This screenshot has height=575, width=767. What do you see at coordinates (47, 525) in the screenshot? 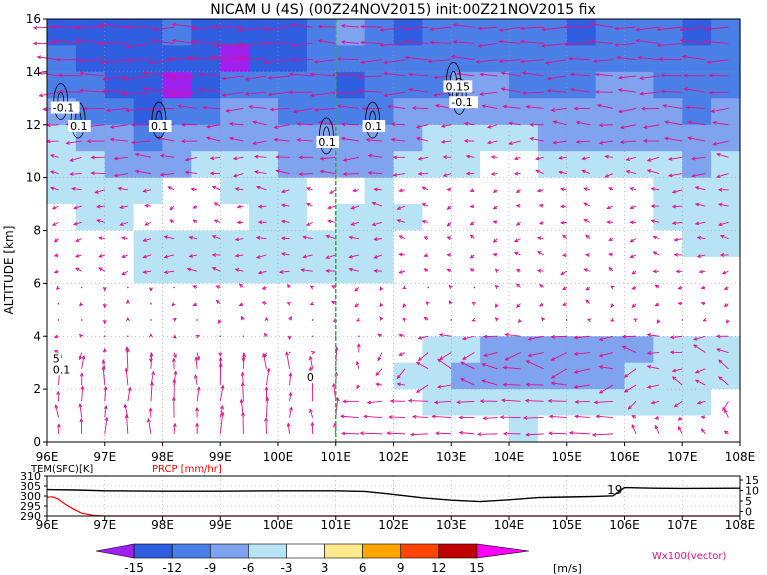
I see `sub-x-tick-label: 96E` at bounding box center [47, 525].